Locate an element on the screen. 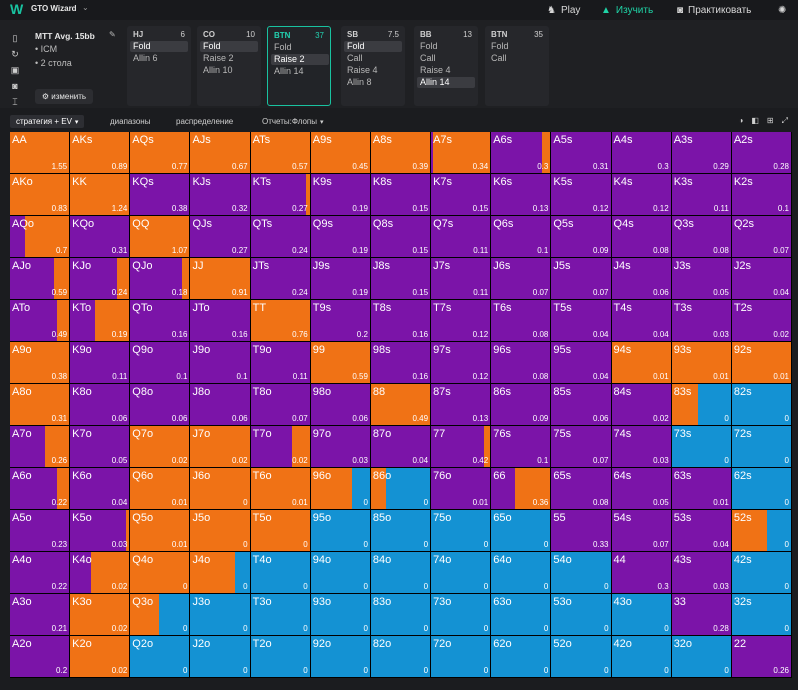 Image resolution: width=798 pixels, height=690 pixels. hand-cell: J6o 0 is located at coordinates (220, 489).